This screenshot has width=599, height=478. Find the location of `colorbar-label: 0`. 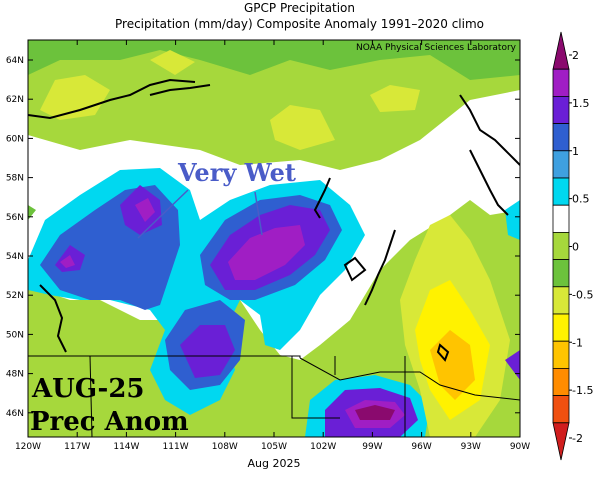

colorbar-label: 0 is located at coordinates (575, 247).